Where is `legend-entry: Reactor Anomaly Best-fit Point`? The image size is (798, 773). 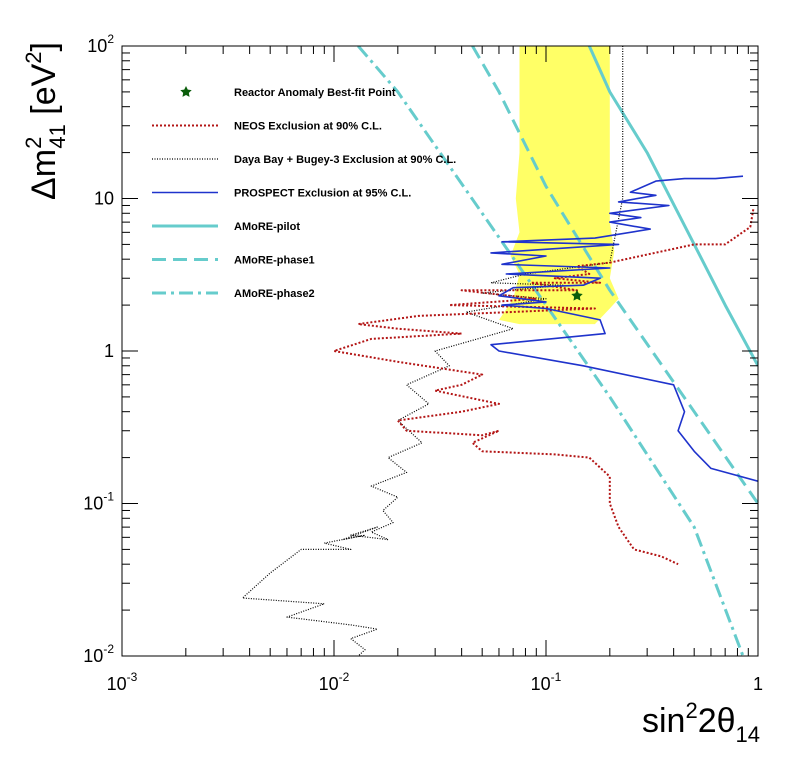
legend-entry: Reactor Anomaly Best-fit Point is located at coordinates (288, 92).